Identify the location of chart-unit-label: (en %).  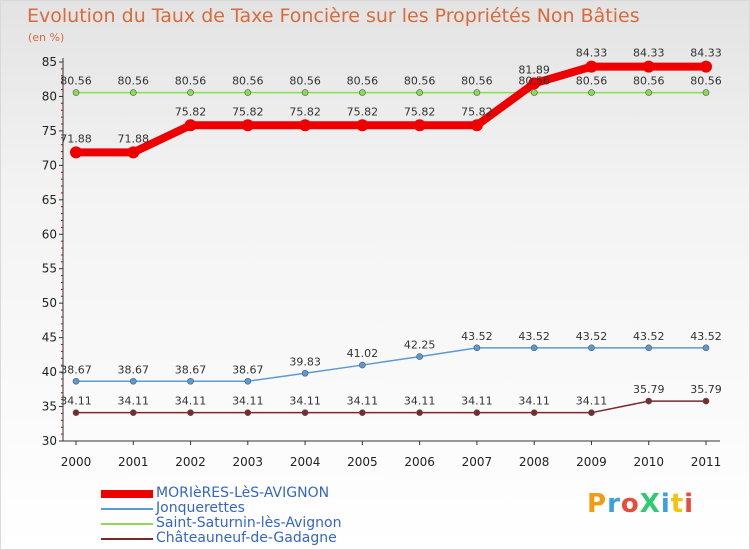
(46, 37).